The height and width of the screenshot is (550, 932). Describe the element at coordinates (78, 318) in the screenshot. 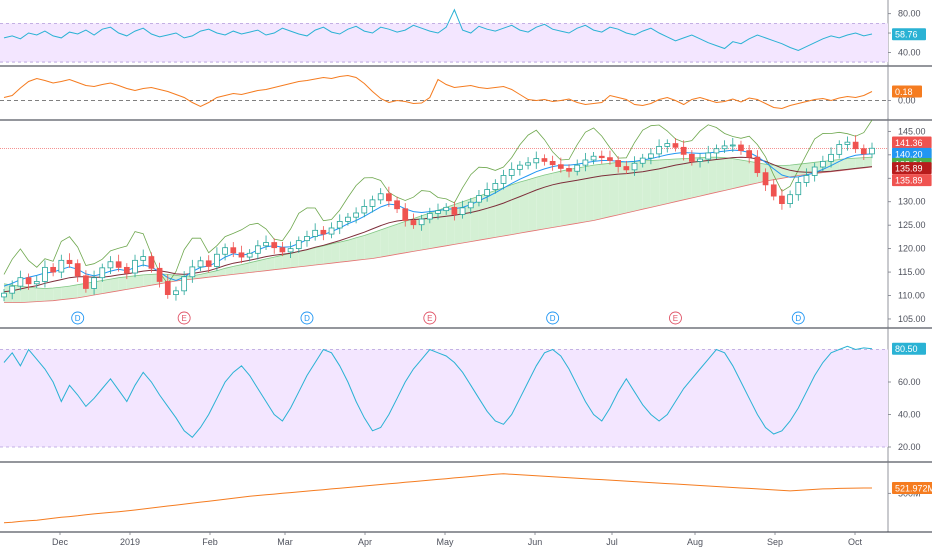

I see `event-marker` at that location.